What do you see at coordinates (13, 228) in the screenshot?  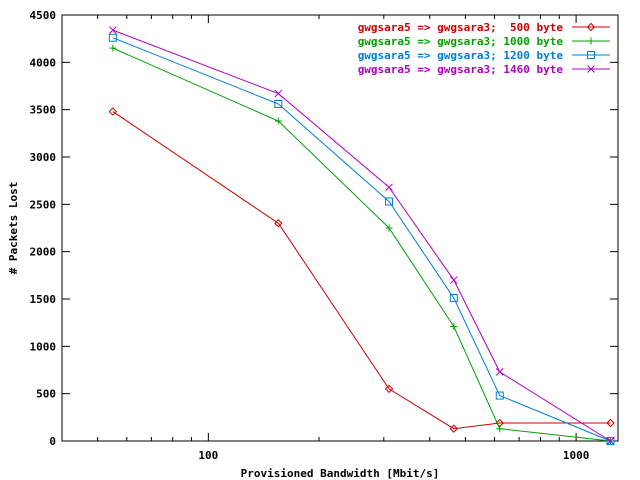 I see `y-axis-title: # Packets Lost` at bounding box center [13, 228].